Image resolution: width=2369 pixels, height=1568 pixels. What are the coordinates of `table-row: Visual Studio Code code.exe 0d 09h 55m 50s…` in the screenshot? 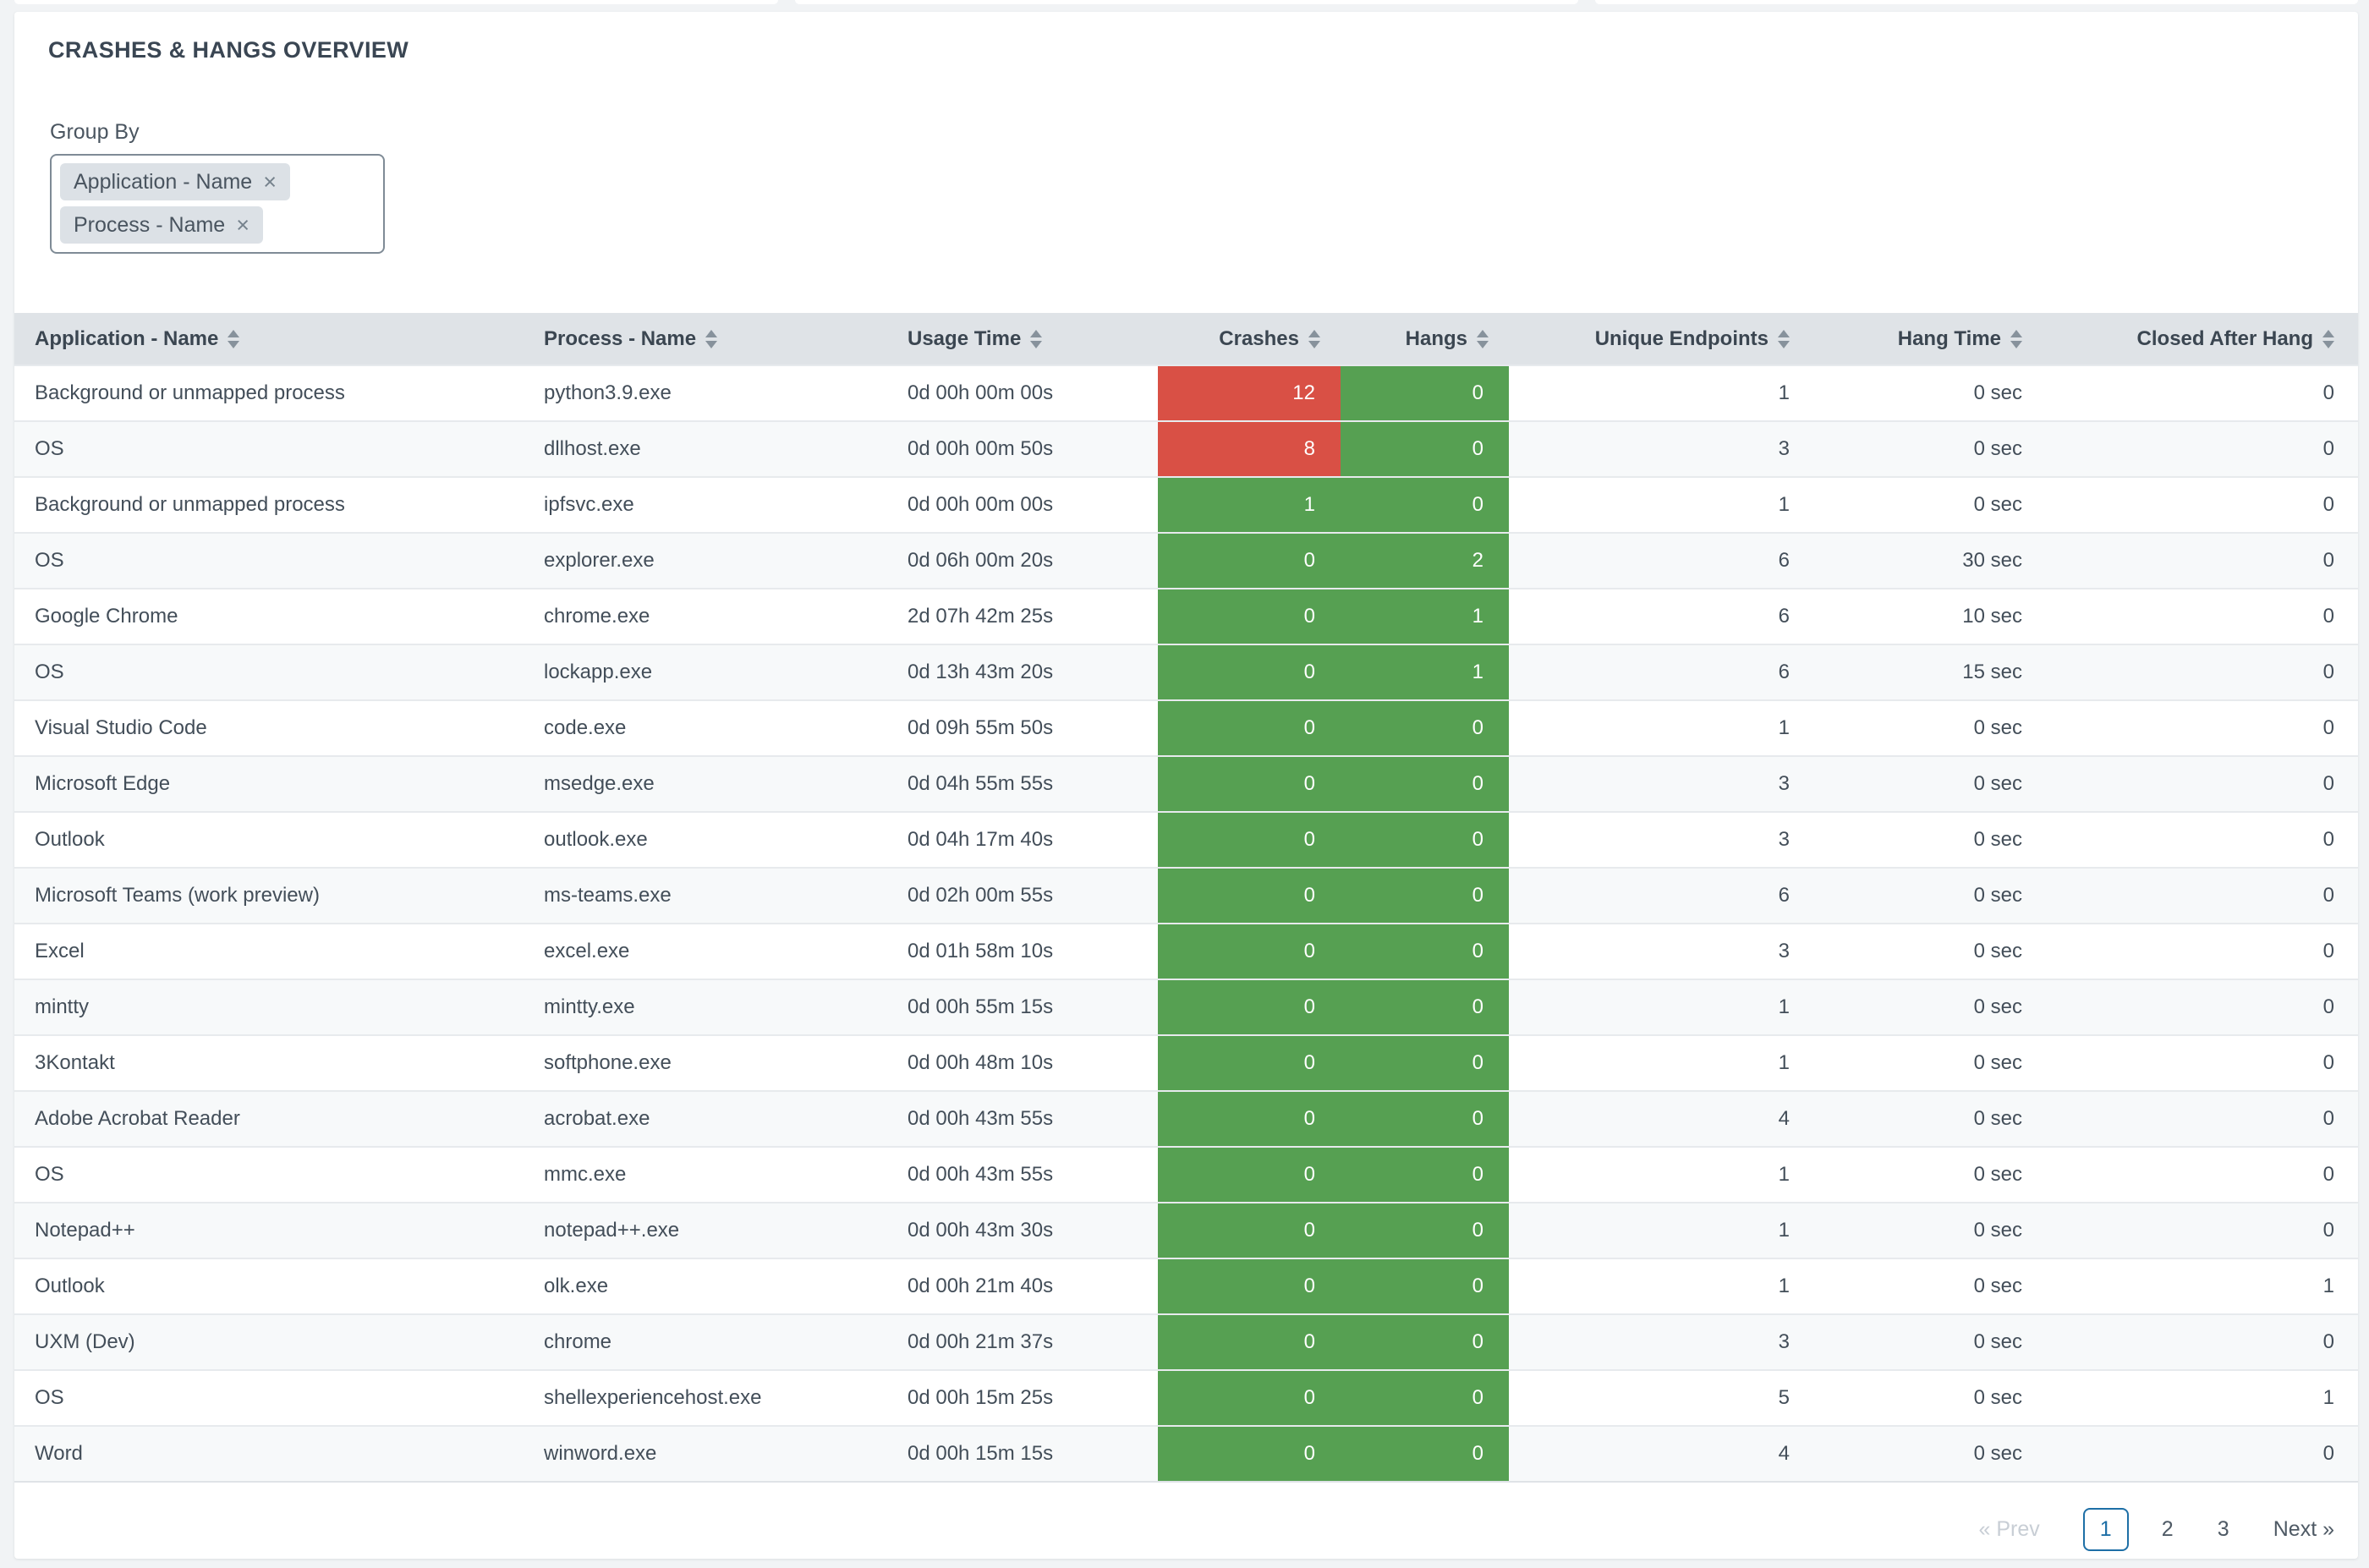 It's located at (1186, 727).